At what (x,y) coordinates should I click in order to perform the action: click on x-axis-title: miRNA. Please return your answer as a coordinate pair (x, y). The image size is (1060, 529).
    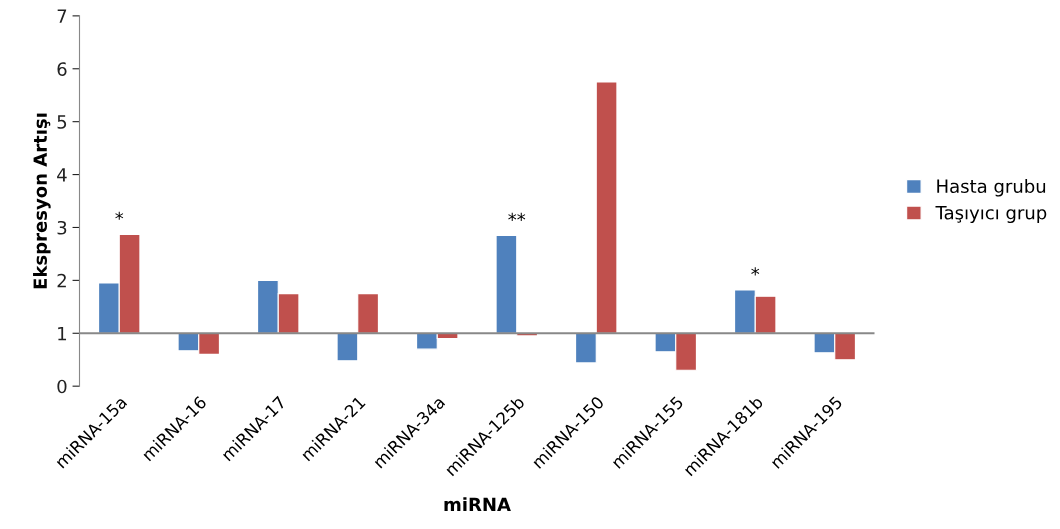
    Looking at the image, I should click on (477, 504).